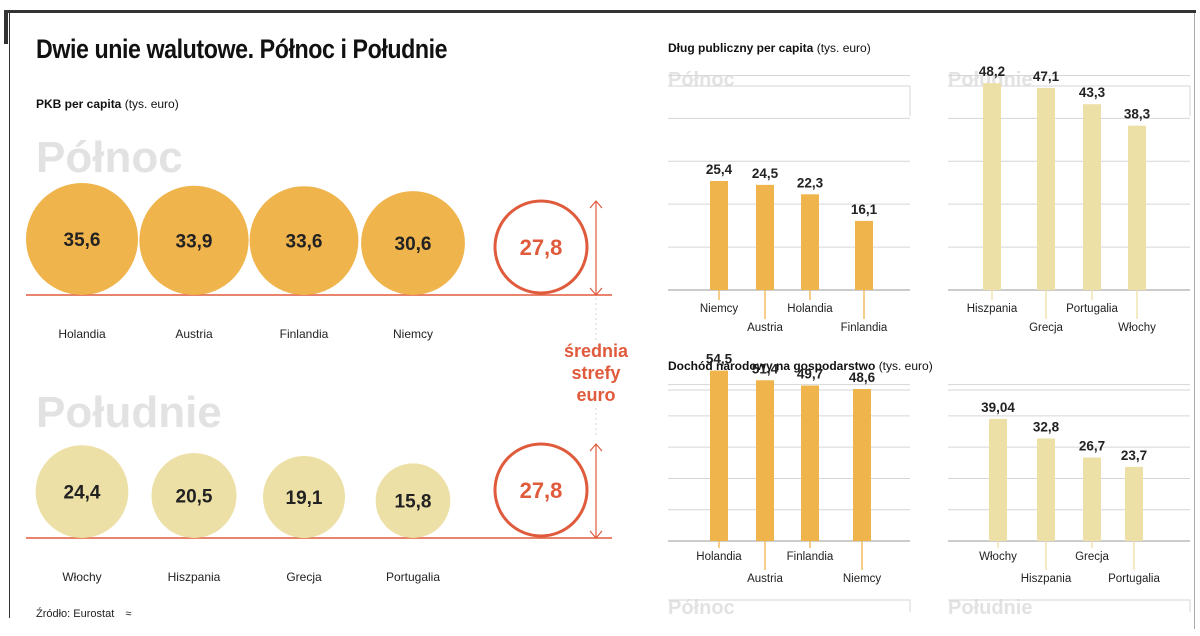  Describe the element at coordinates (109, 157) in the screenshot. I see `pkb-north-heading: Północ` at that location.